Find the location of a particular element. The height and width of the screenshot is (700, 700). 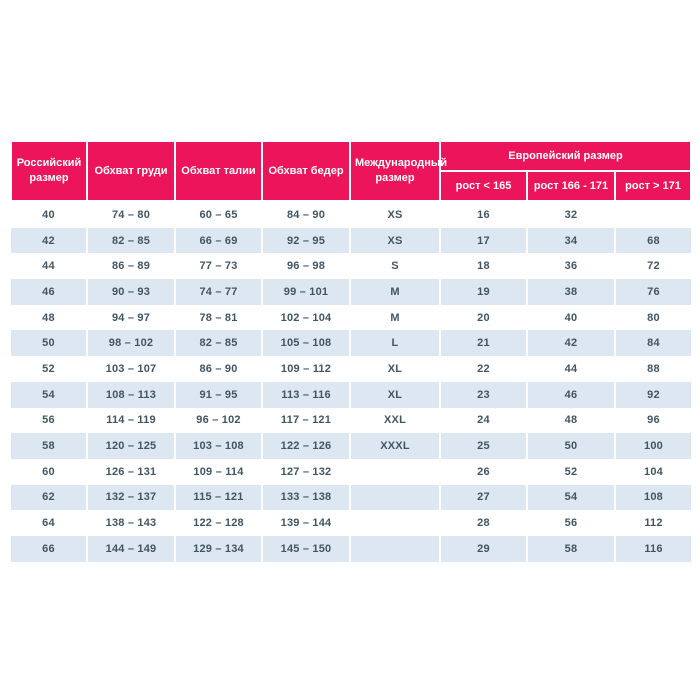

table-cell: 82 – 85 is located at coordinates (218, 343).